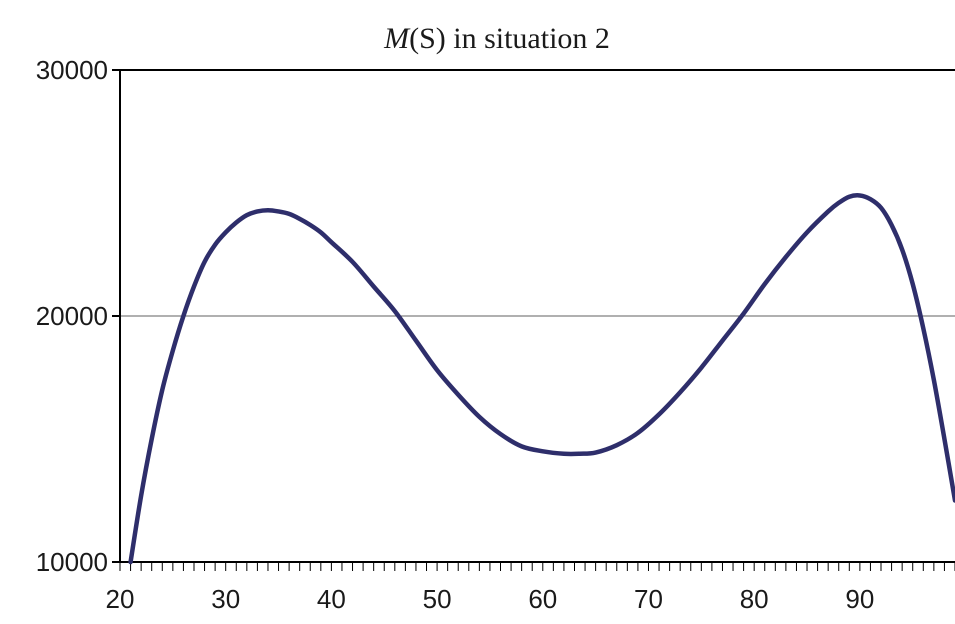 The image size is (955, 624). I want to click on x-tick-label: 60, so click(542, 599).